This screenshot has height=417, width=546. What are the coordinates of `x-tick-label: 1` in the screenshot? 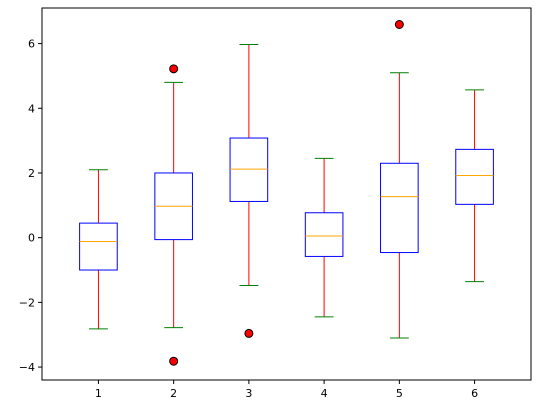 It's located at (98, 393).